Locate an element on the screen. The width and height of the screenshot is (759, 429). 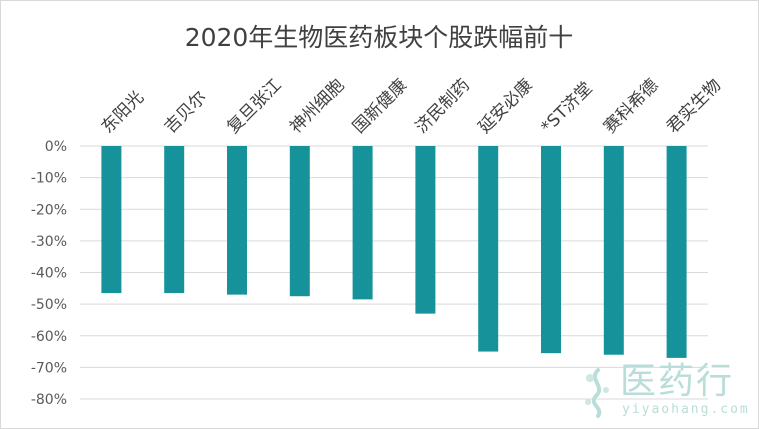
y-tick-label: -20% is located at coordinates (49, 210).